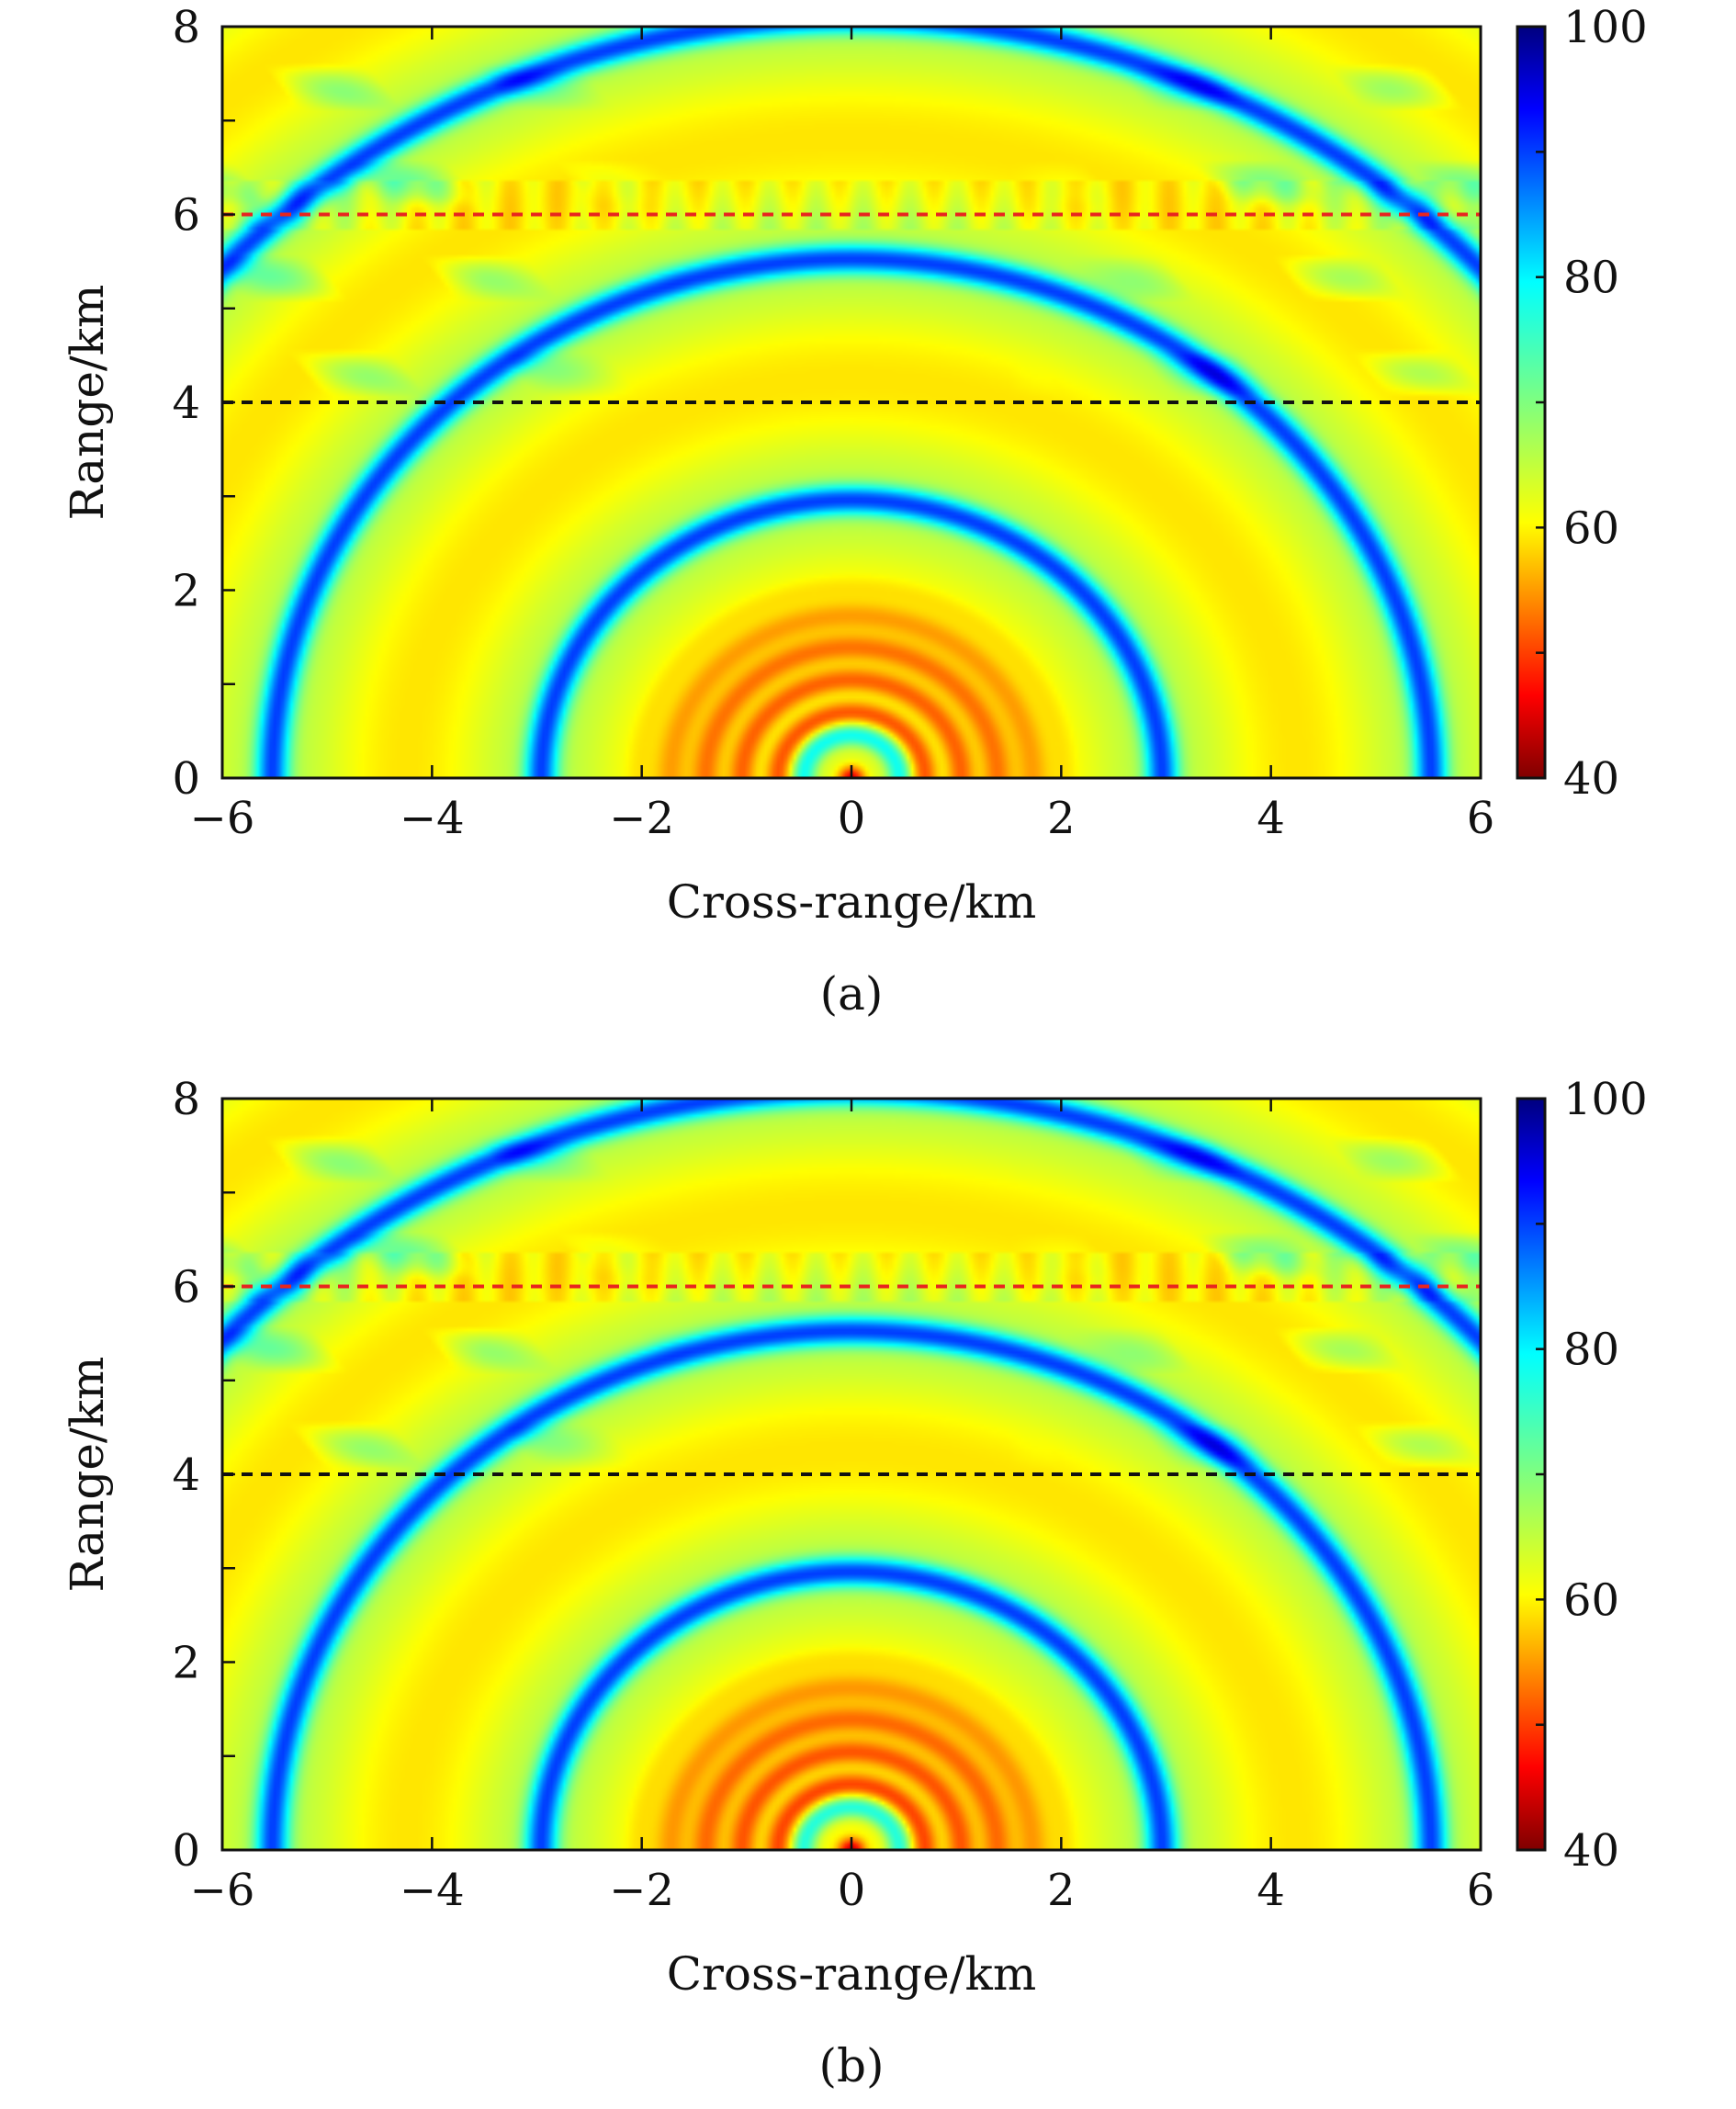 This screenshot has width=1736, height=2109. Describe the element at coordinates (852, 994) in the screenshot. I see `panel-label: (a)` at that location.